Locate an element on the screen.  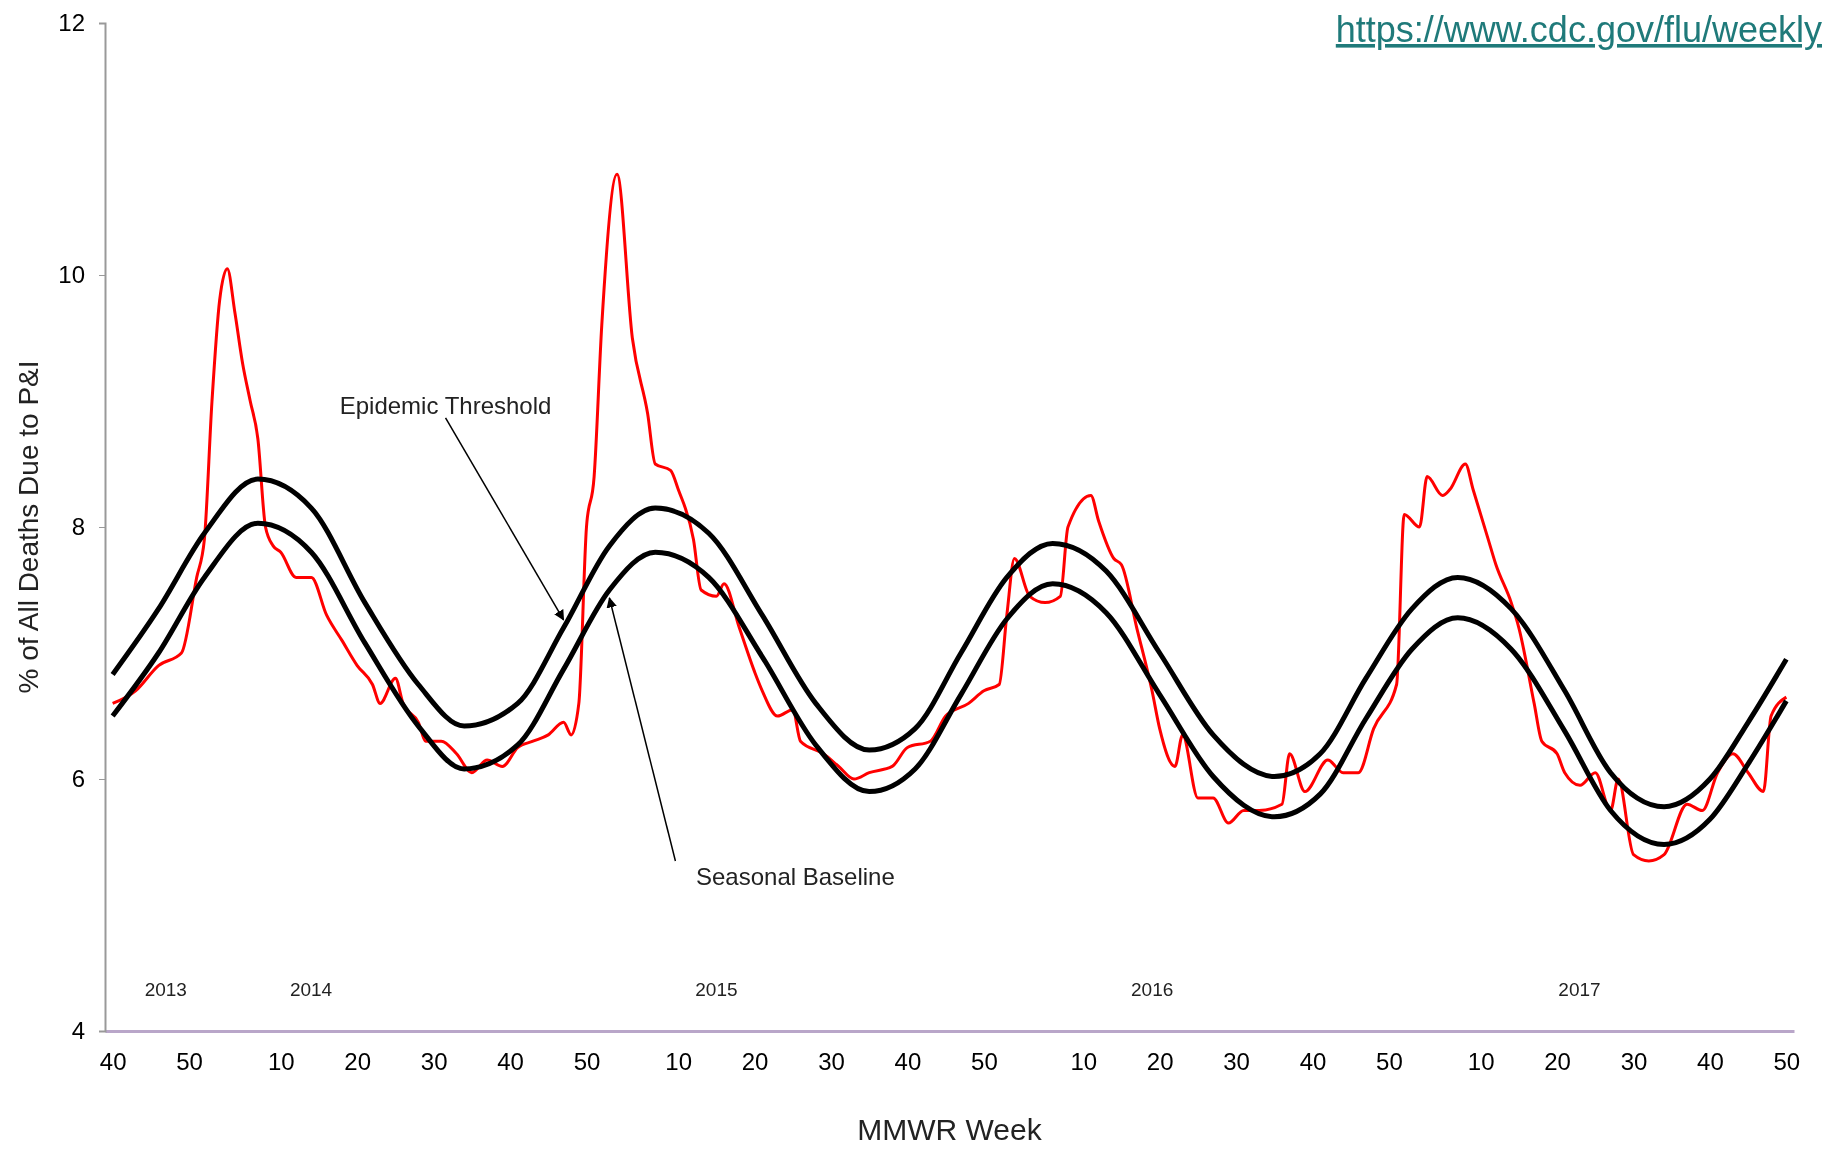
y-tick-label: 6 is located at coordinates (78, 779).